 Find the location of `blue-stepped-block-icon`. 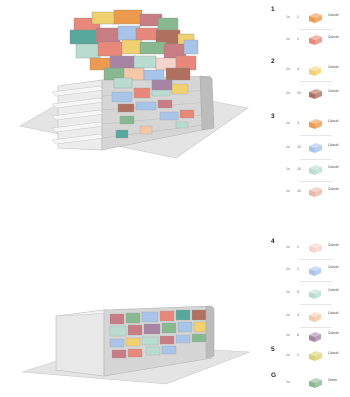

blue-stepped-block-icon is located at coordinates (315, 270).